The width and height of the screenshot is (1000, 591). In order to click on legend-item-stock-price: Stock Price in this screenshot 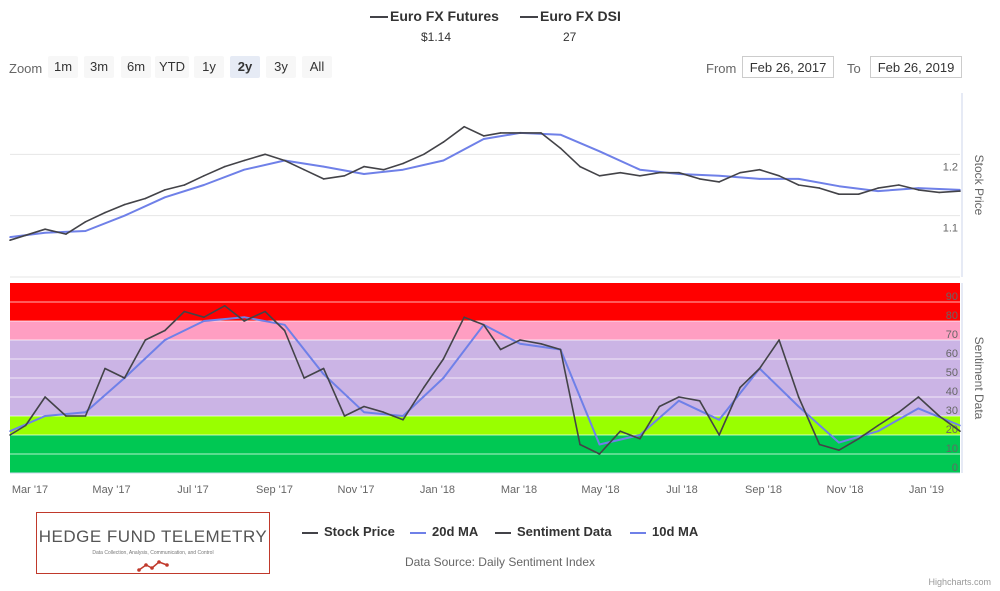, I will do `click(348, 531)`.